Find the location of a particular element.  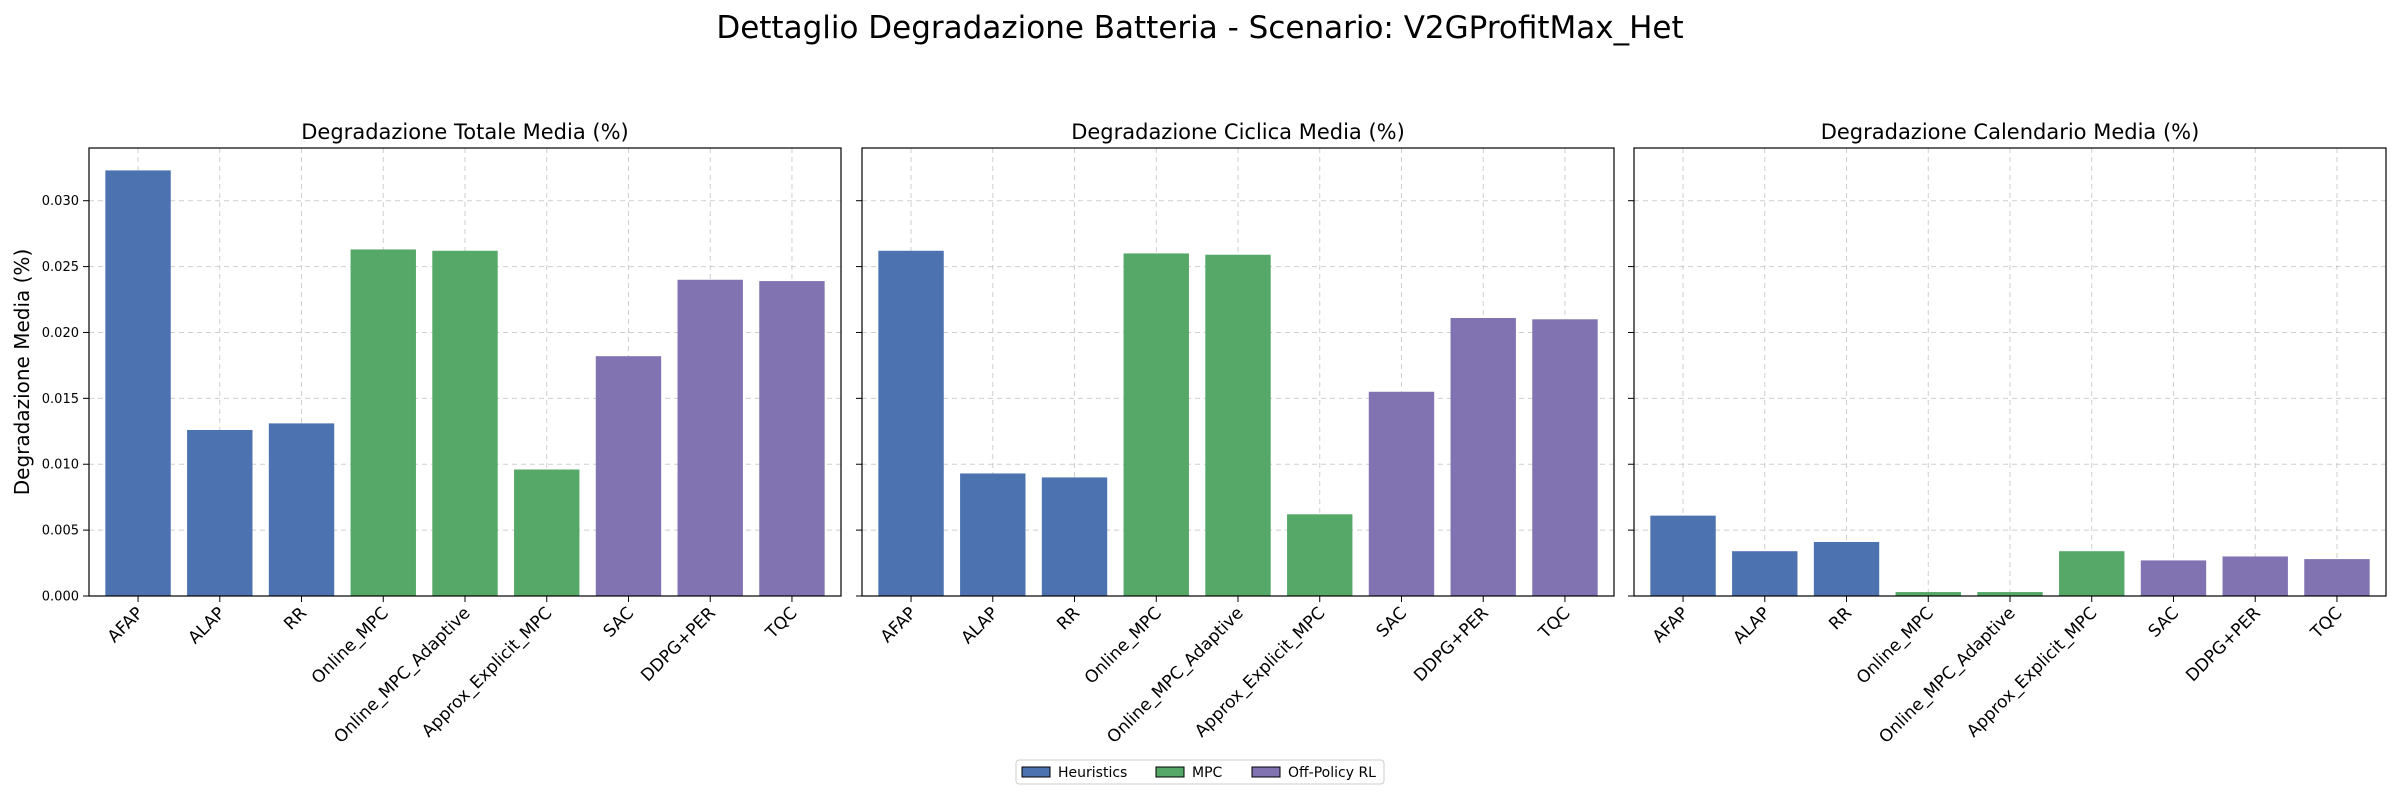

legend-frame is located at coordinates (1200, 772).